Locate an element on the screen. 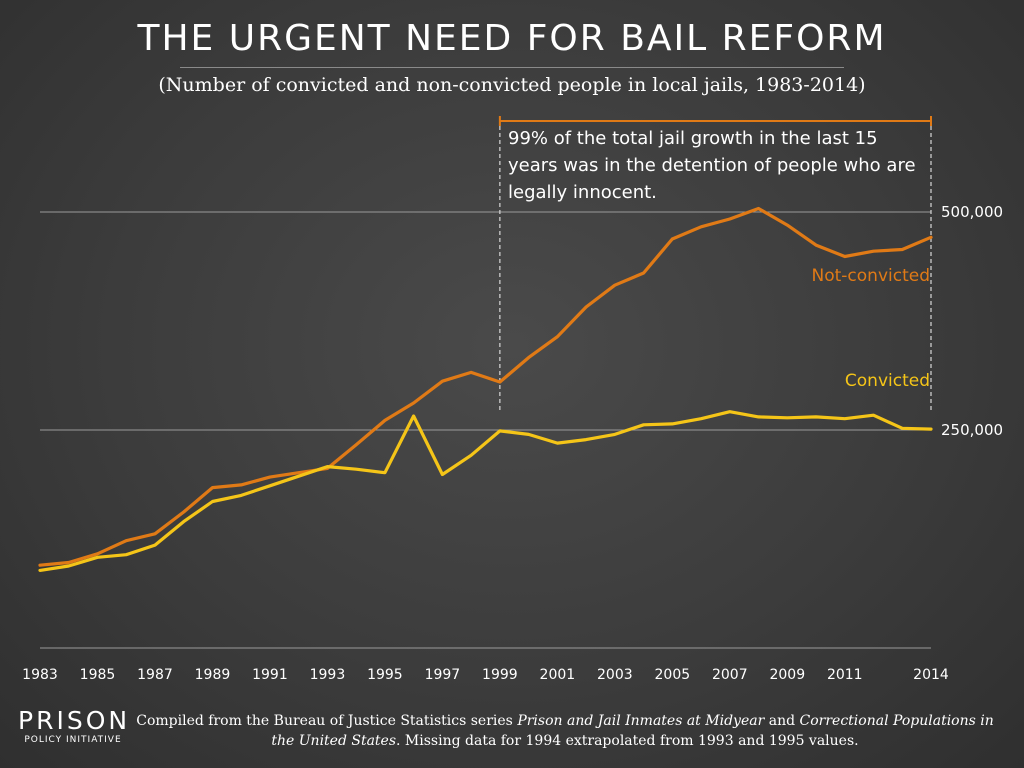  title-divider is located at coordinates (512, 67).